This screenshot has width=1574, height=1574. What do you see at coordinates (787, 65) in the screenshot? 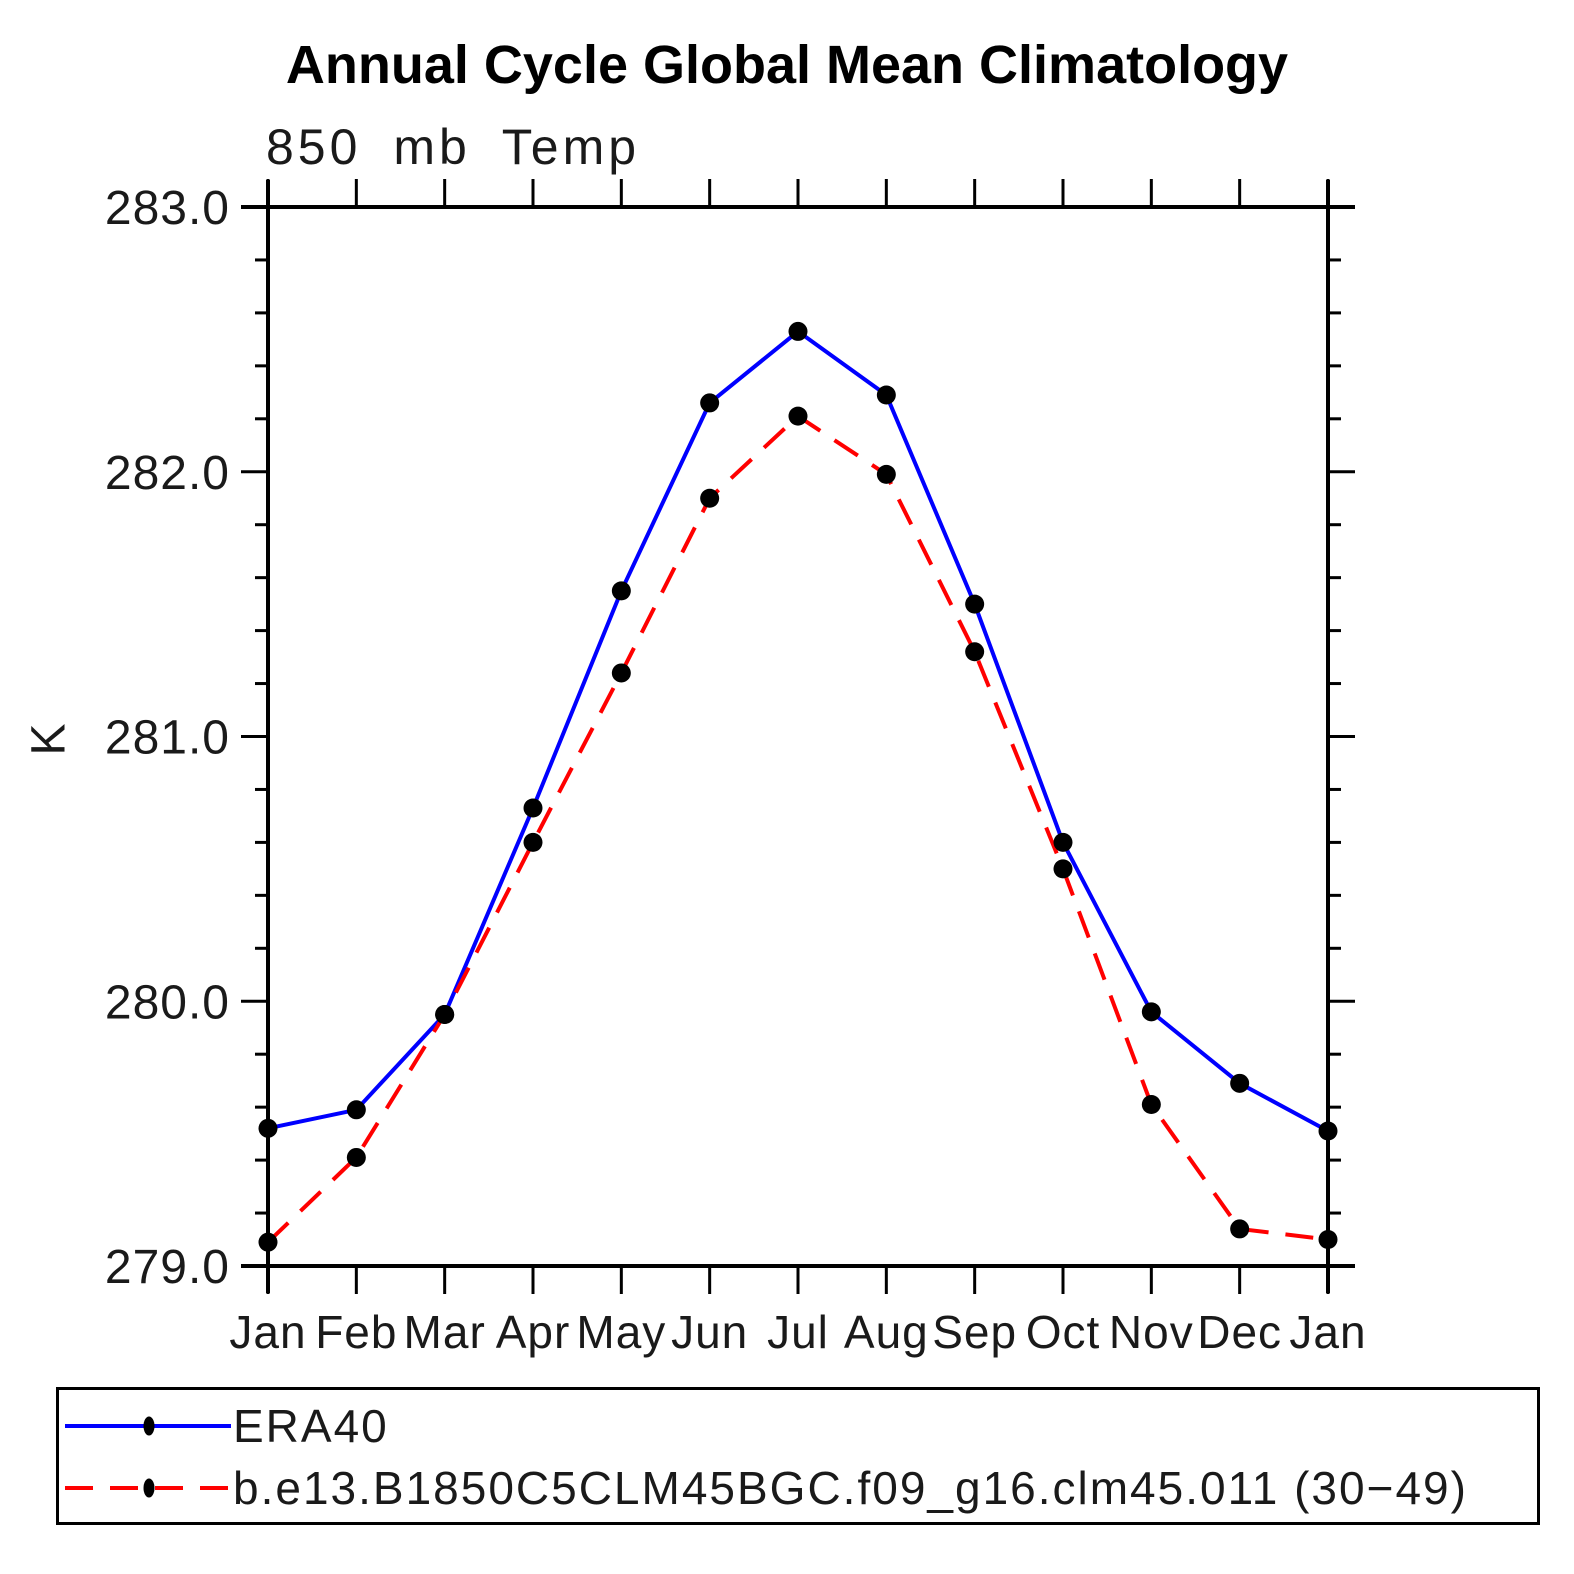
I see `chart-title: Annual Cycle Global Mean Climatology` at bounding box center [787, 65].